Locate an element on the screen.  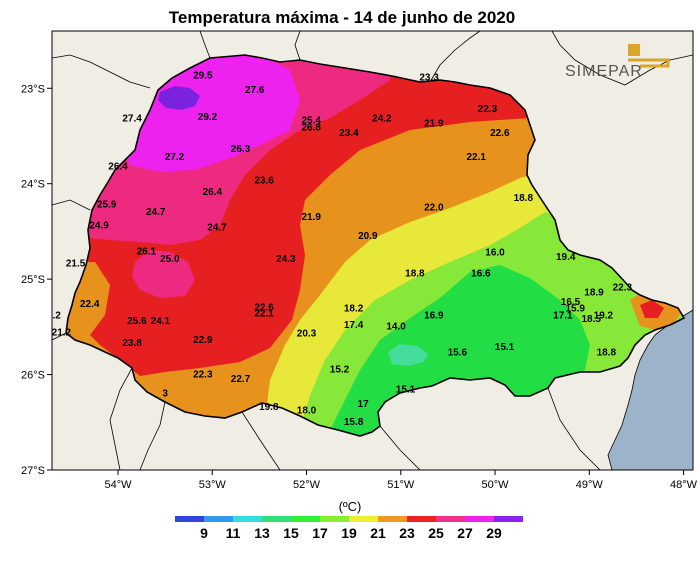
station-value: 18.2 is located at coordinates (354, 309).